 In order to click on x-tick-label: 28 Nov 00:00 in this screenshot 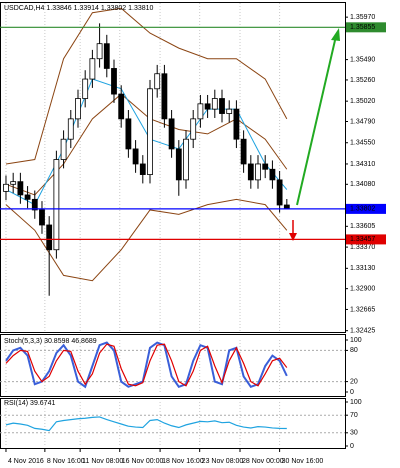, I will do `click(263, 461)`.